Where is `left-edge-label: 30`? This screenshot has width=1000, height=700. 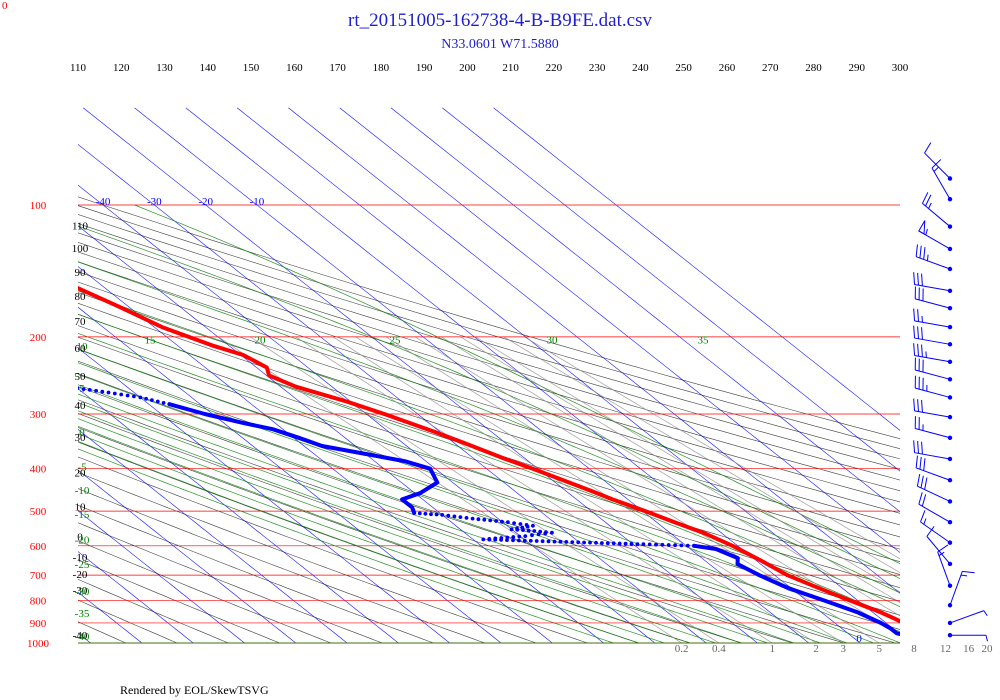 left-edge-label: 30 is located at coordinates (81, 438).